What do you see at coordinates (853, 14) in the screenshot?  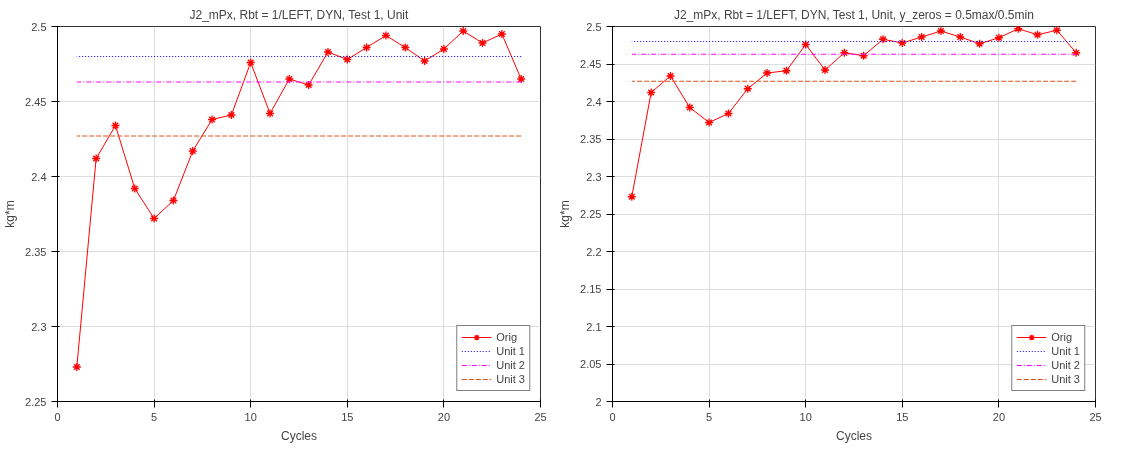 I see `chart-title: J2_mPx, Rbt = 1/LEFT, DYN, Test 1, Unit, y_zeros = 0.5max/0.5min` at bounding box center [853, 14].